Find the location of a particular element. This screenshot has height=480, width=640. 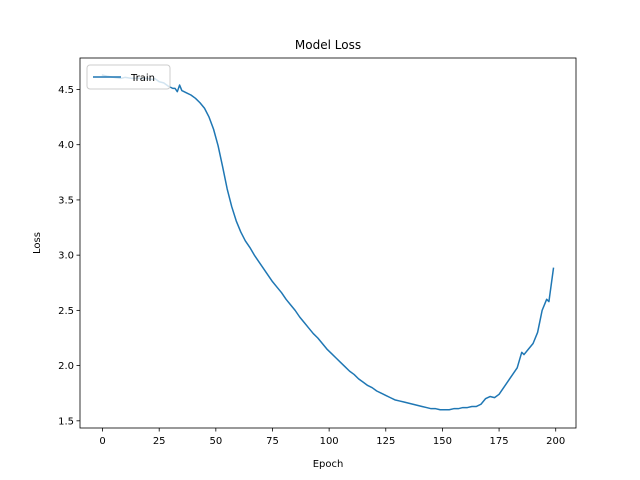

y-tick-label: 4.5 is located at coordinates (66, 90).